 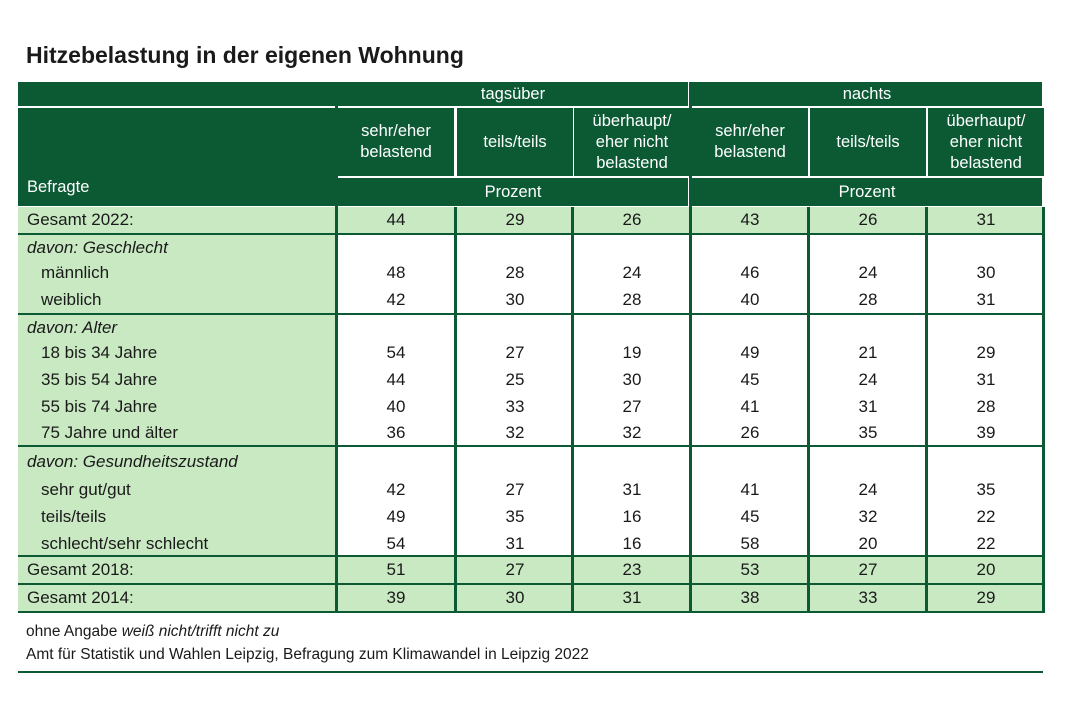 I want to click on table-cell: 19, so click(x=632, y=353).